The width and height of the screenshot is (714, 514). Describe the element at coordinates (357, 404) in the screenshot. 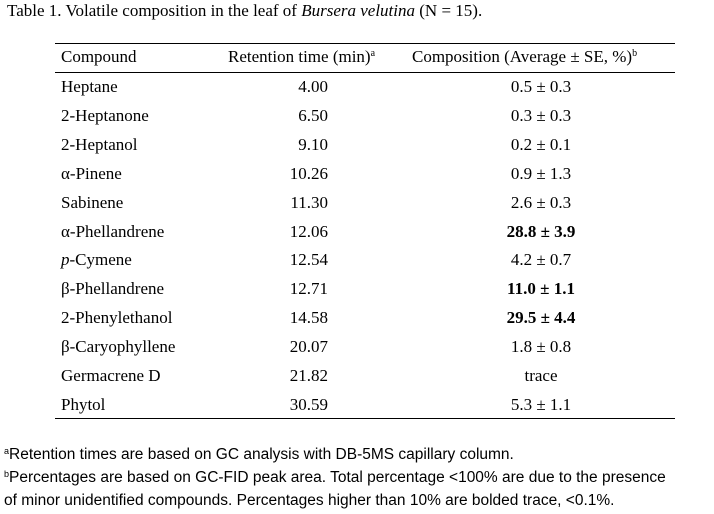

I see `table-row: Phytol 30.59 5.3 ± 1.1` at that location.